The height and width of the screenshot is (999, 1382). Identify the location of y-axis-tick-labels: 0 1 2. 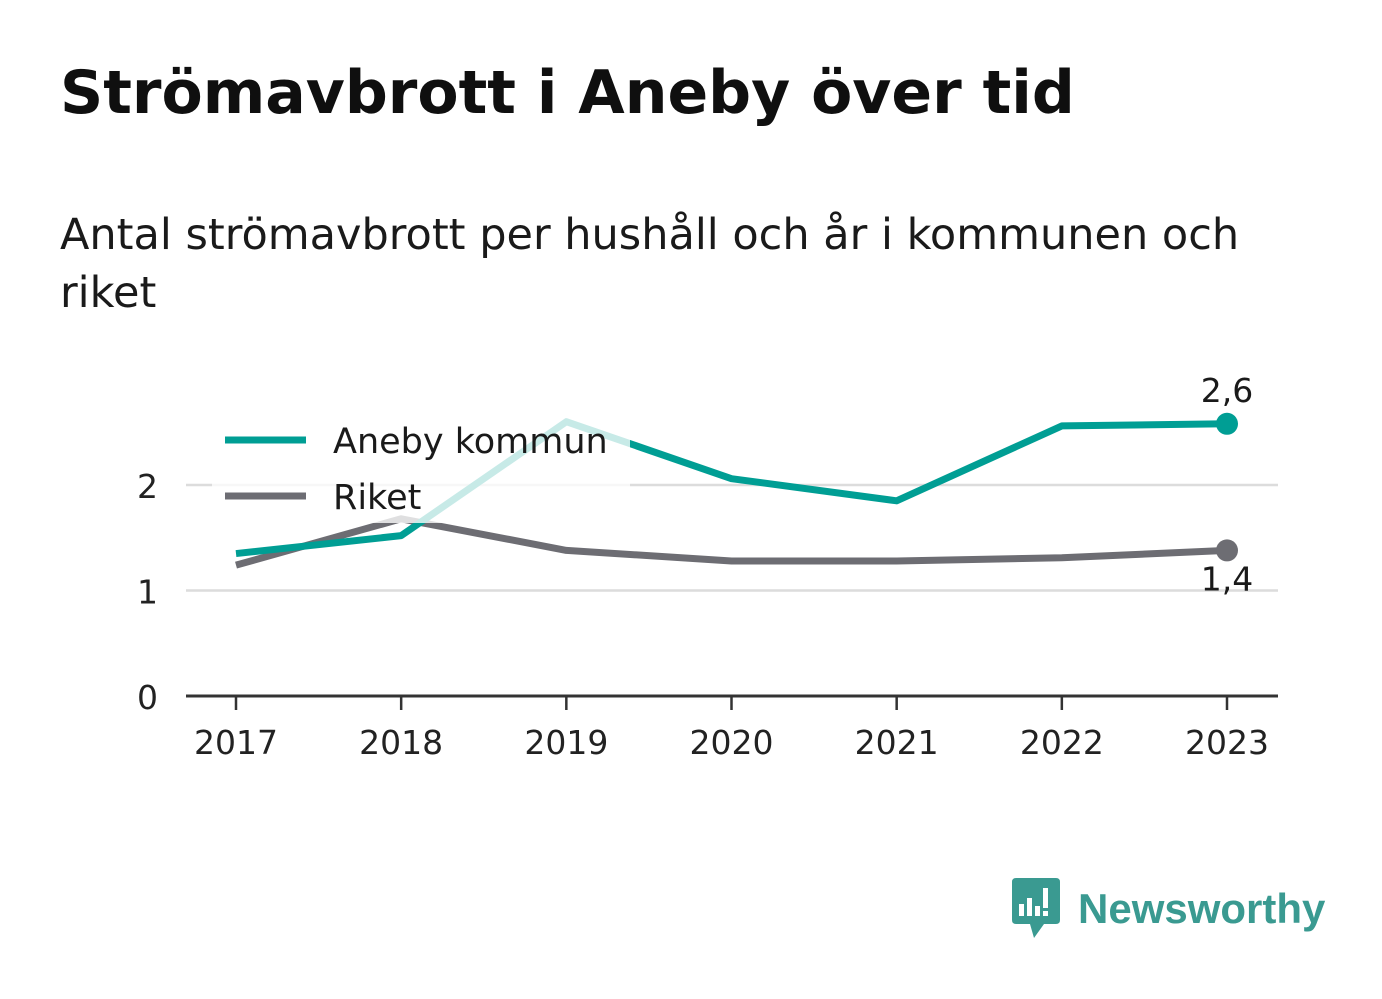
(147, 592).